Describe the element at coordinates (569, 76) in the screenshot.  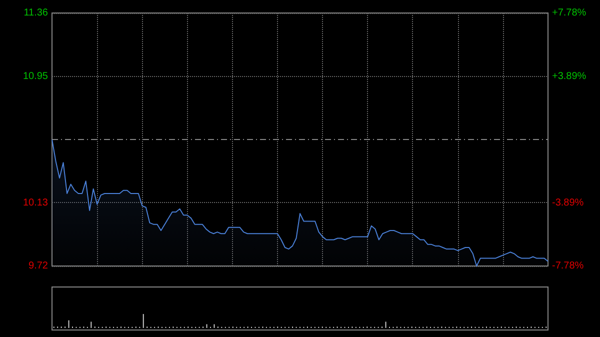
I see `y2-tick-label: +3.89%` at that location.